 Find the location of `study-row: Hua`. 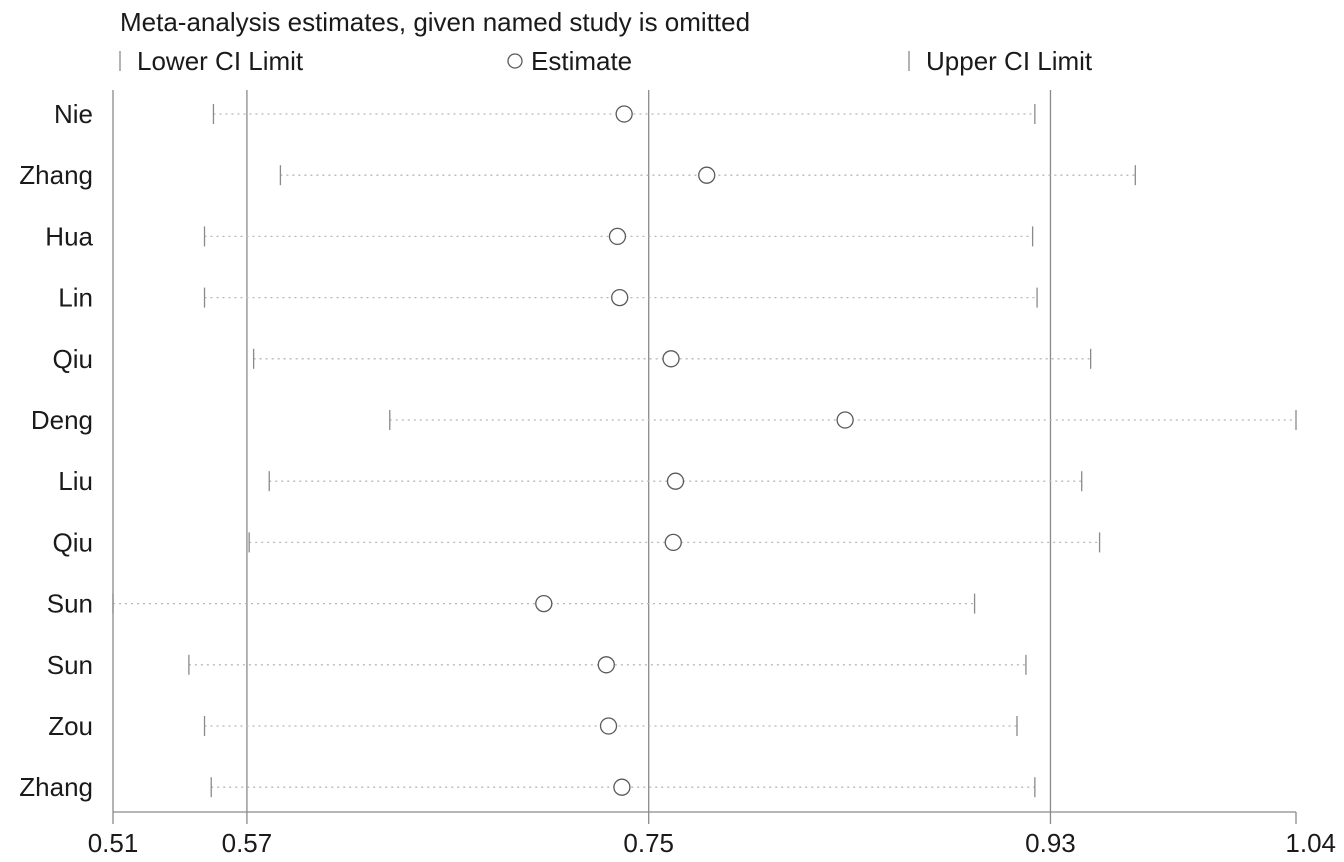

study-row: Hua is located at coordinates (539, 236).